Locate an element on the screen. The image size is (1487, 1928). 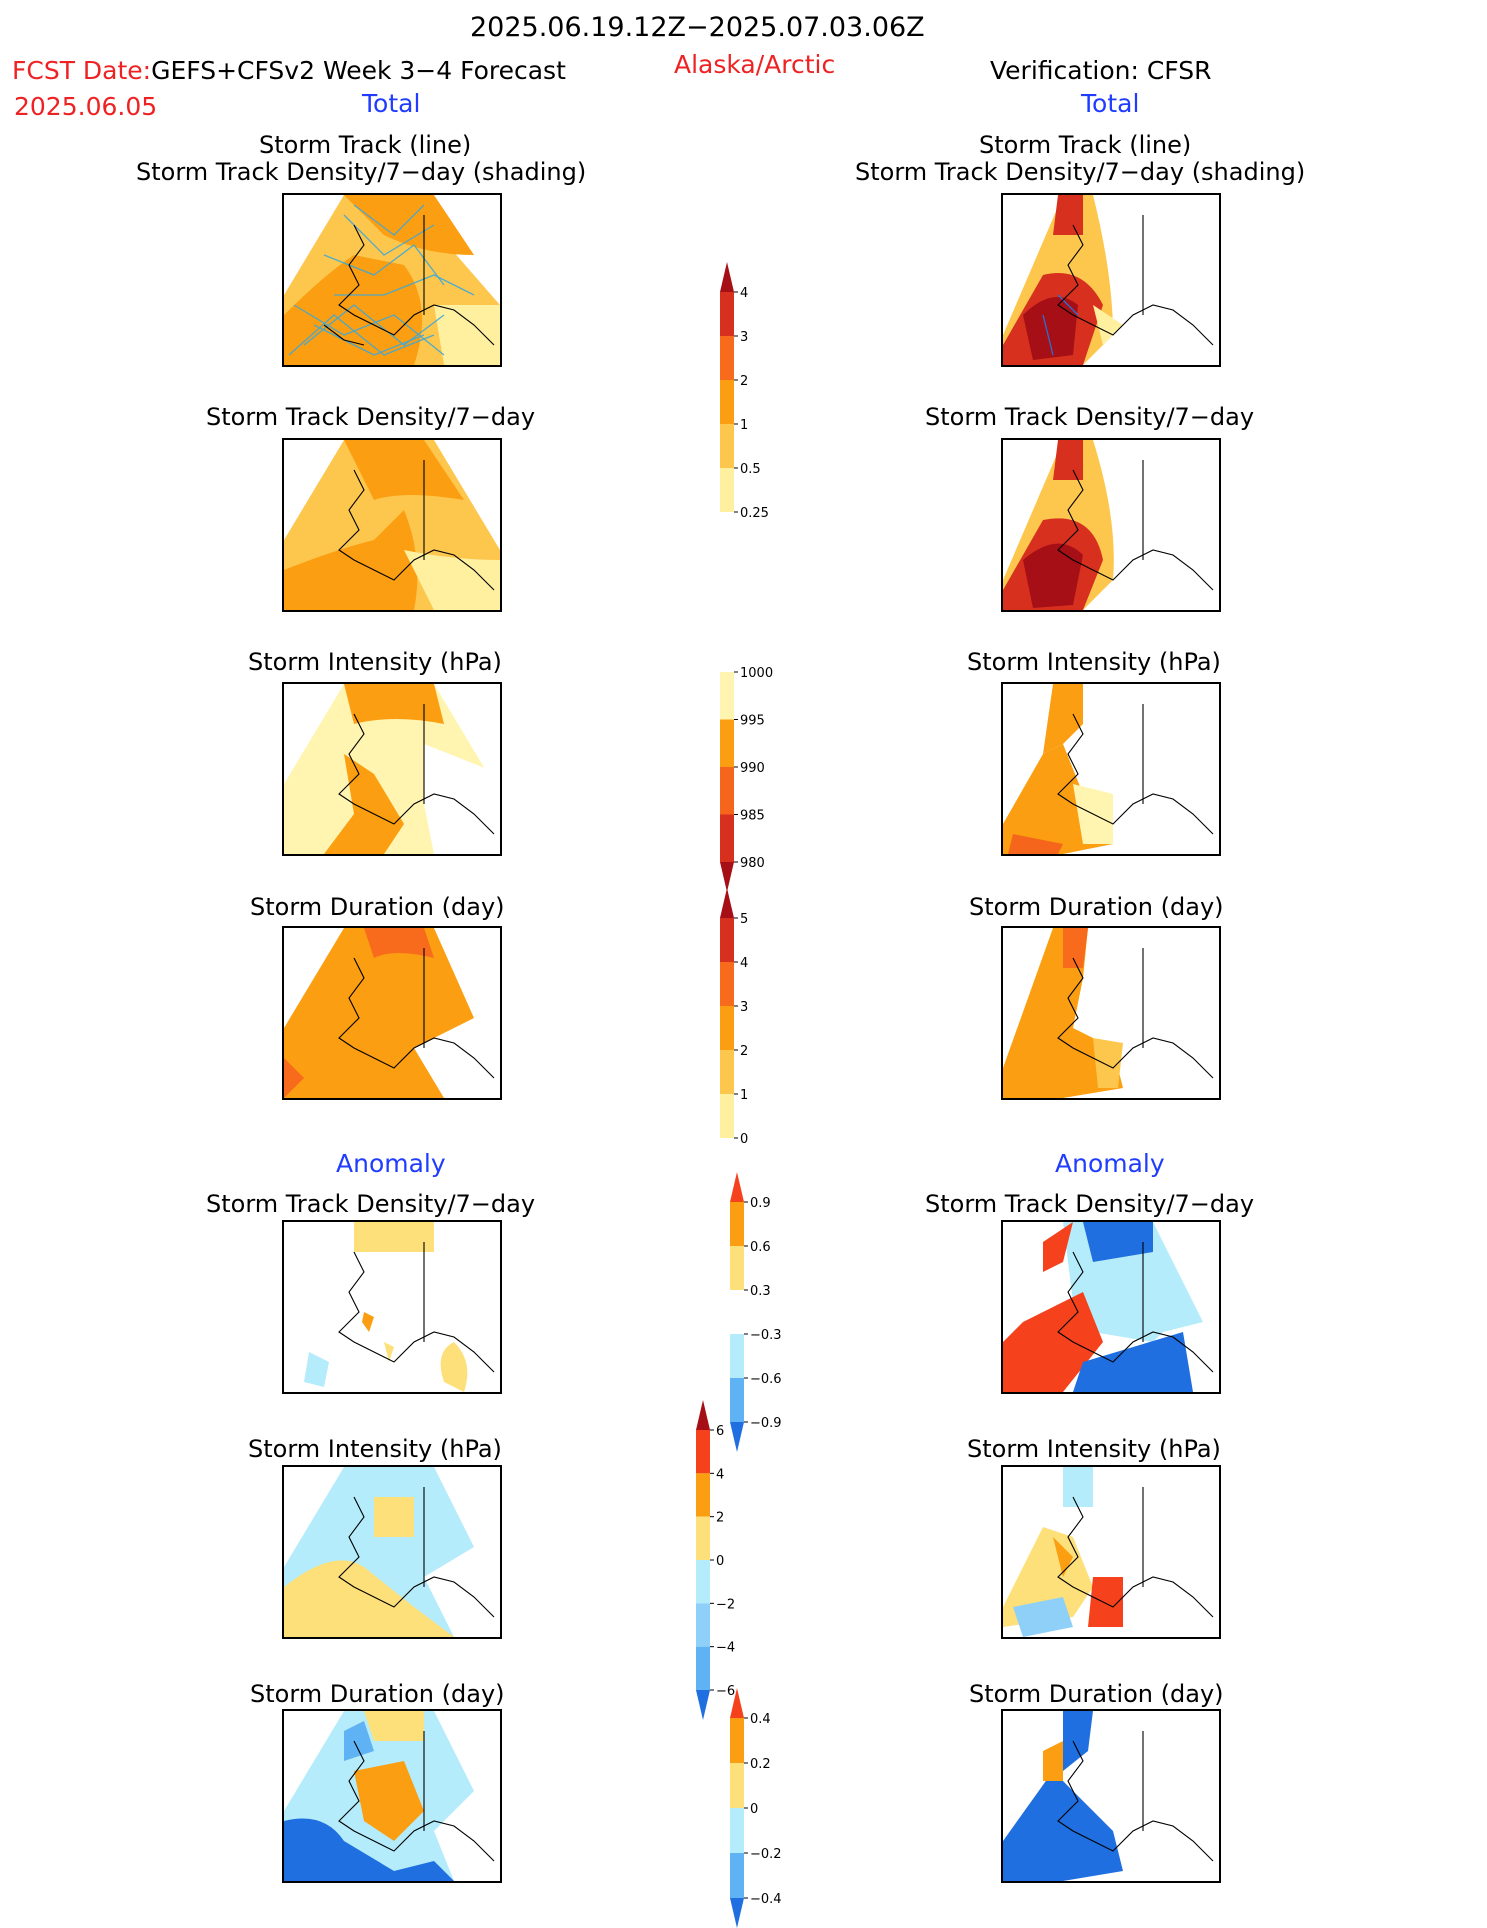
colorbar-anom-duration: 0.4 0.2 0 −0.2 −0.4 is located at coordinates (756, 1808).